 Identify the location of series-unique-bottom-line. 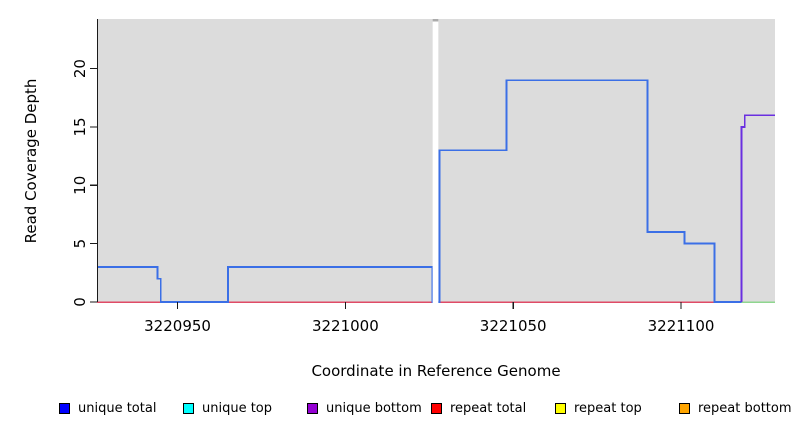
(757, 208).